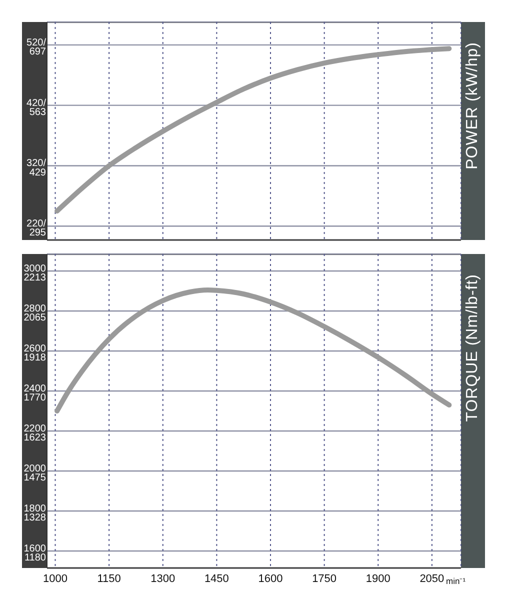 This screenshot has height=600, width=513. I want to click on x-tick-label: 1750, so click(324, 579).